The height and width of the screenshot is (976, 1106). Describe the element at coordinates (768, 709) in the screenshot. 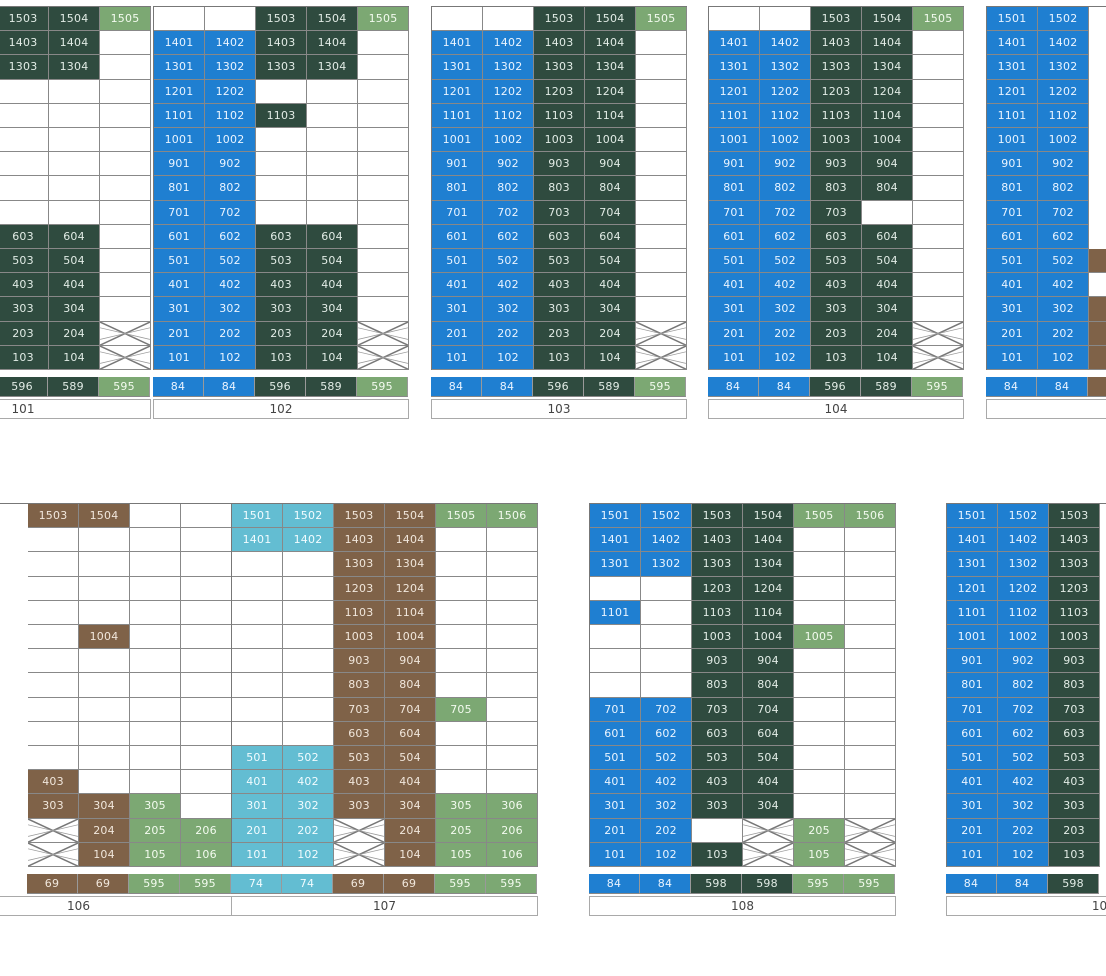

I see `unit-cell: 704` at that location.